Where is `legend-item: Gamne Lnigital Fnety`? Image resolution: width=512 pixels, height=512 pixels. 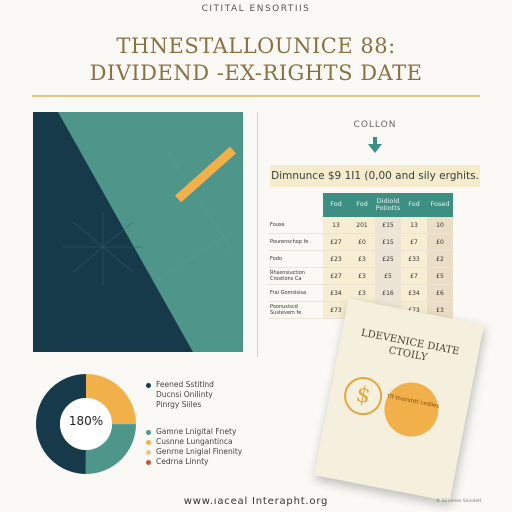 legend-item: Gamne Lnigital Fnety is located at coordinates (194, 432).